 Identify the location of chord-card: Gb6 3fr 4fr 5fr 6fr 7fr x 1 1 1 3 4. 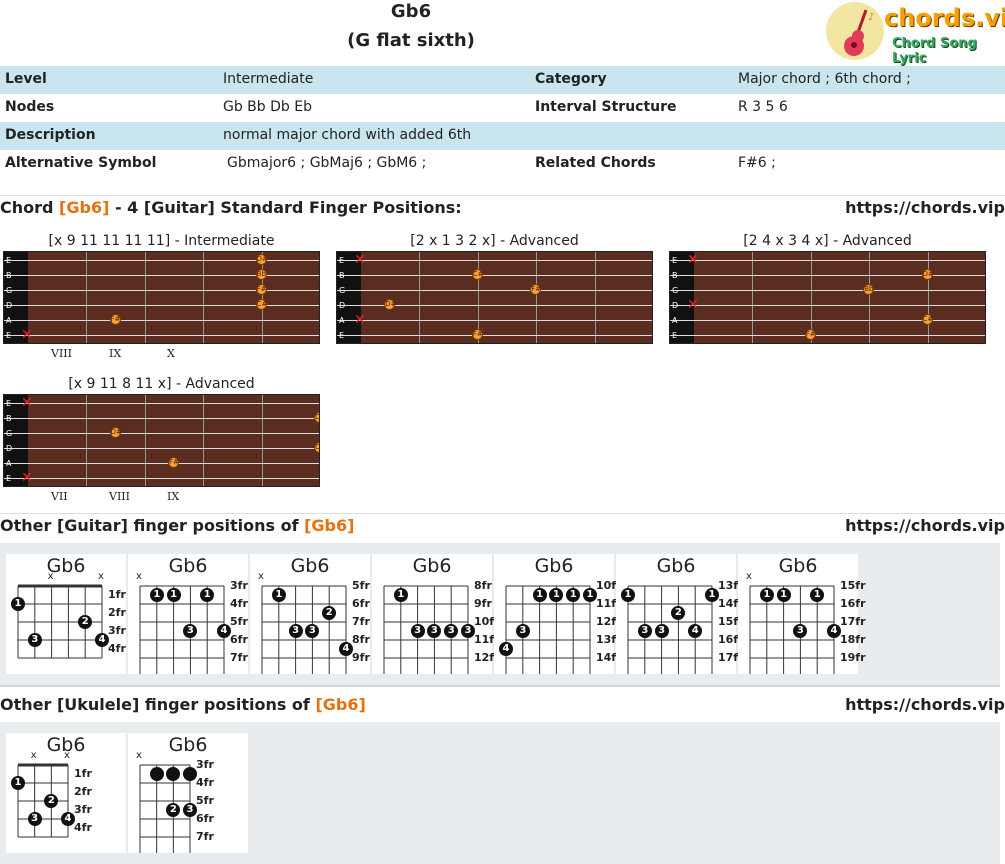
(188, 614).